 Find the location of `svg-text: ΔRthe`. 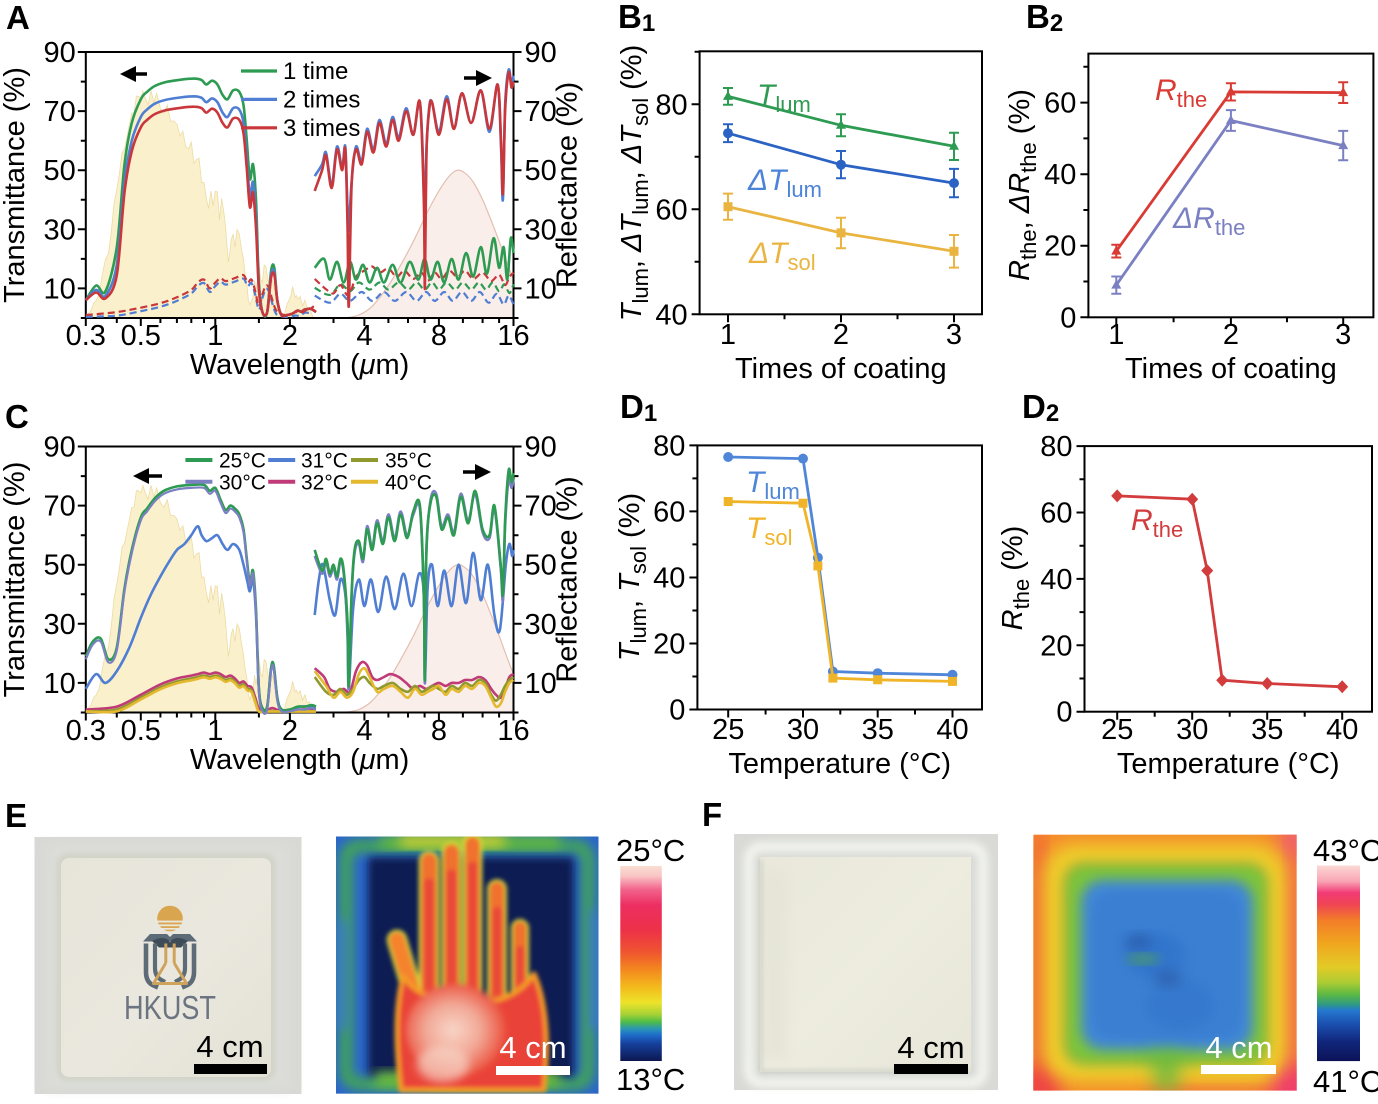

svg-text: ΔRthe is located at coordinates (1208, 221).